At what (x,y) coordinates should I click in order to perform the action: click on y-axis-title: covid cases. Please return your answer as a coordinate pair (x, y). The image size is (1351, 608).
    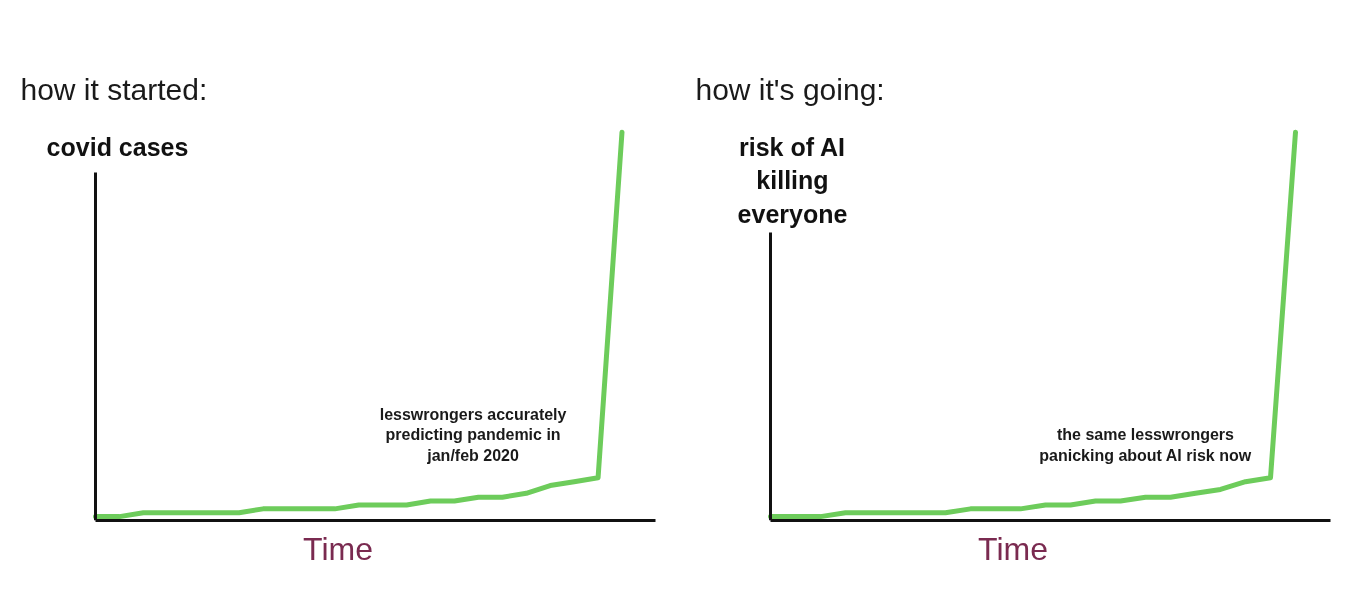
    Looking at the image, I should click on (117, 146).